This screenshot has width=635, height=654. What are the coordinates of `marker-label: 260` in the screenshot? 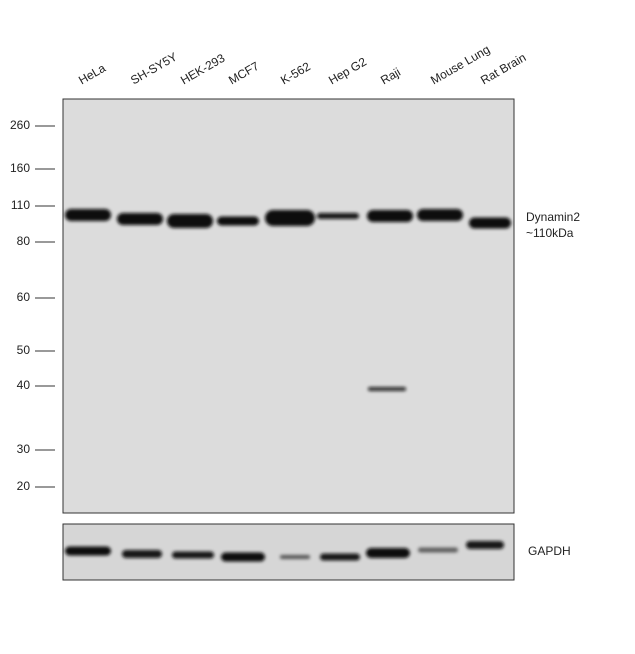 It's located at (20, 125).